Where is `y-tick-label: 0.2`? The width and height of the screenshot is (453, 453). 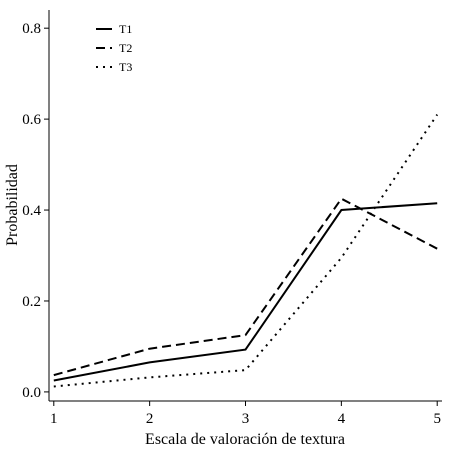
y-tick-label: 0.2 is located at coordinates (31, 302).